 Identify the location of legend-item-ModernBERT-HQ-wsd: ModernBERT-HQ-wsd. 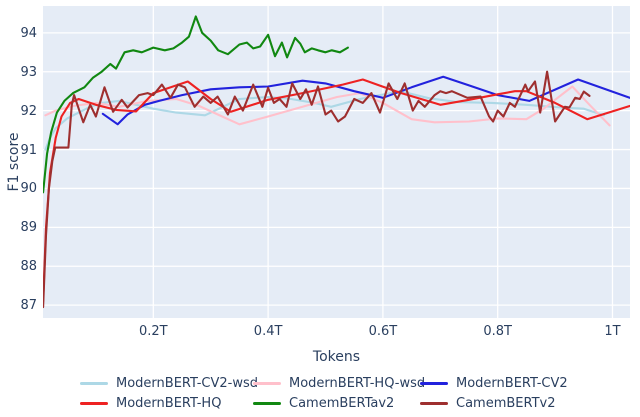
(339, 383).